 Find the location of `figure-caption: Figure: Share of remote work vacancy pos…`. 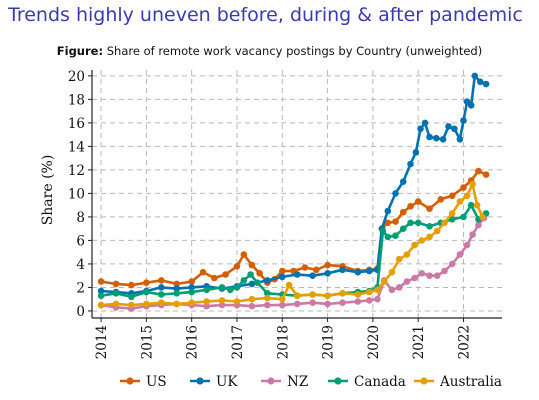

figure-caption: Figure: Share of remote work vacancy pos… is located at coordinates (269, 51).